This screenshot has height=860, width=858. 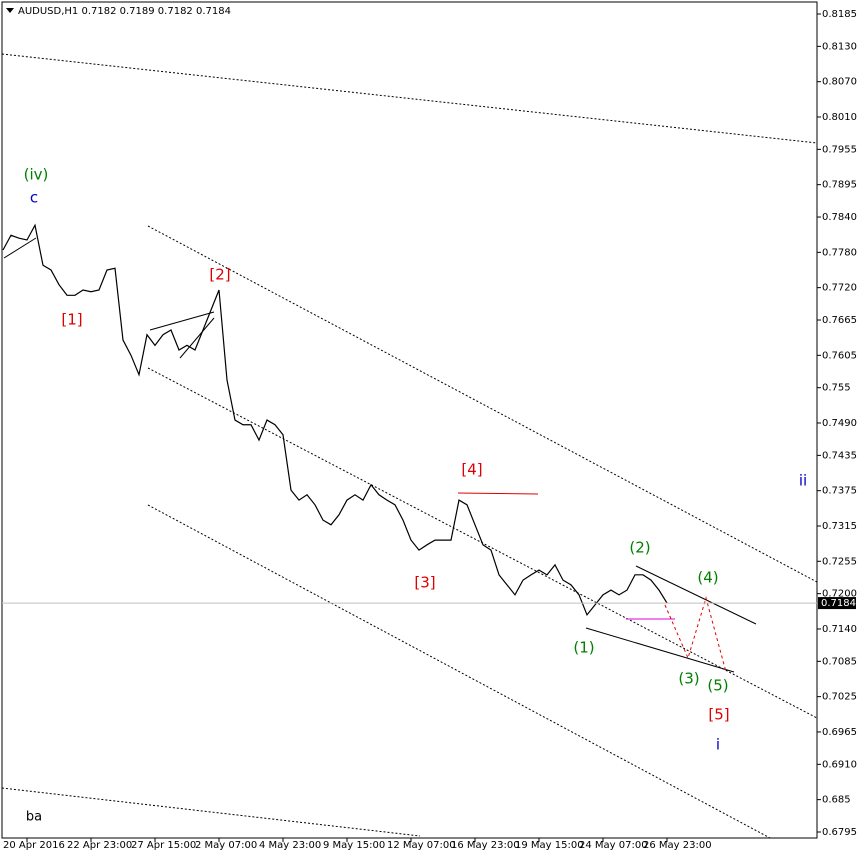 I want to click on x-tick-label: 22 Apr 23:00, so click(x=99, y=845).